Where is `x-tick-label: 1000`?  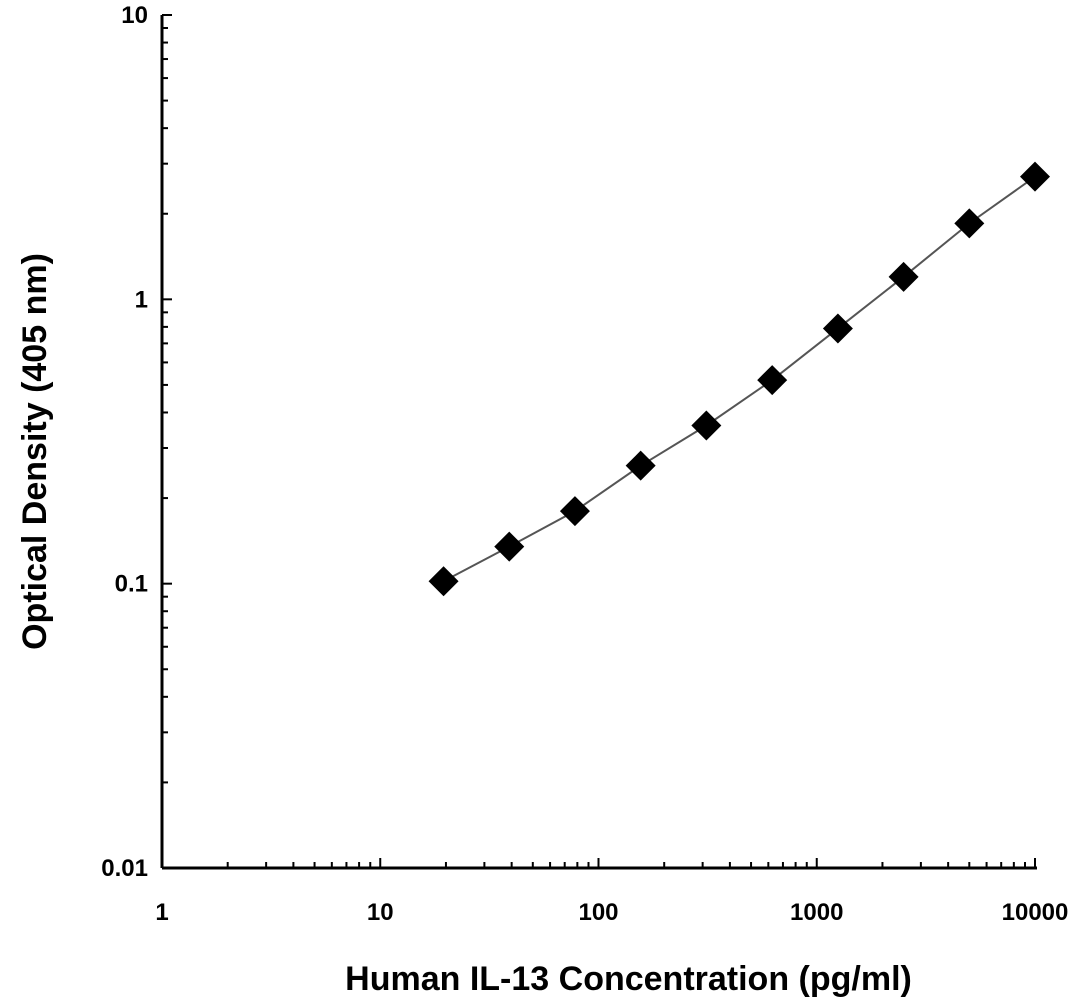 x-tick-label: 1000 is located at coordinates (816, 912).